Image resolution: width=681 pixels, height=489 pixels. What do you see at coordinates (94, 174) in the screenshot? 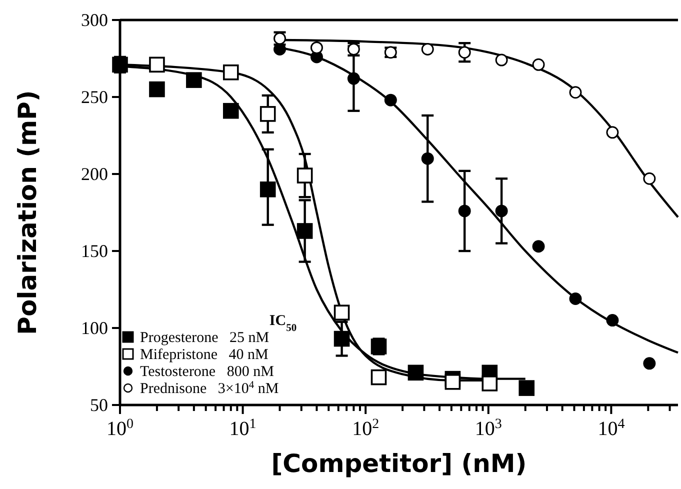
I see `y-tick-label: 200` at bounding box center [94, 174].